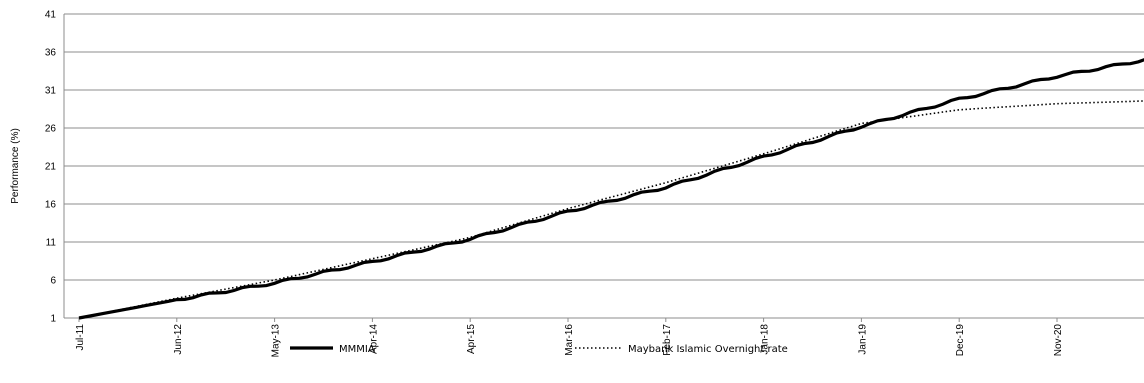  What do you see at coordinates (357, 349) in the screenshot?
I see `legend-label: MMMIA` at bounding box center [357, 349].